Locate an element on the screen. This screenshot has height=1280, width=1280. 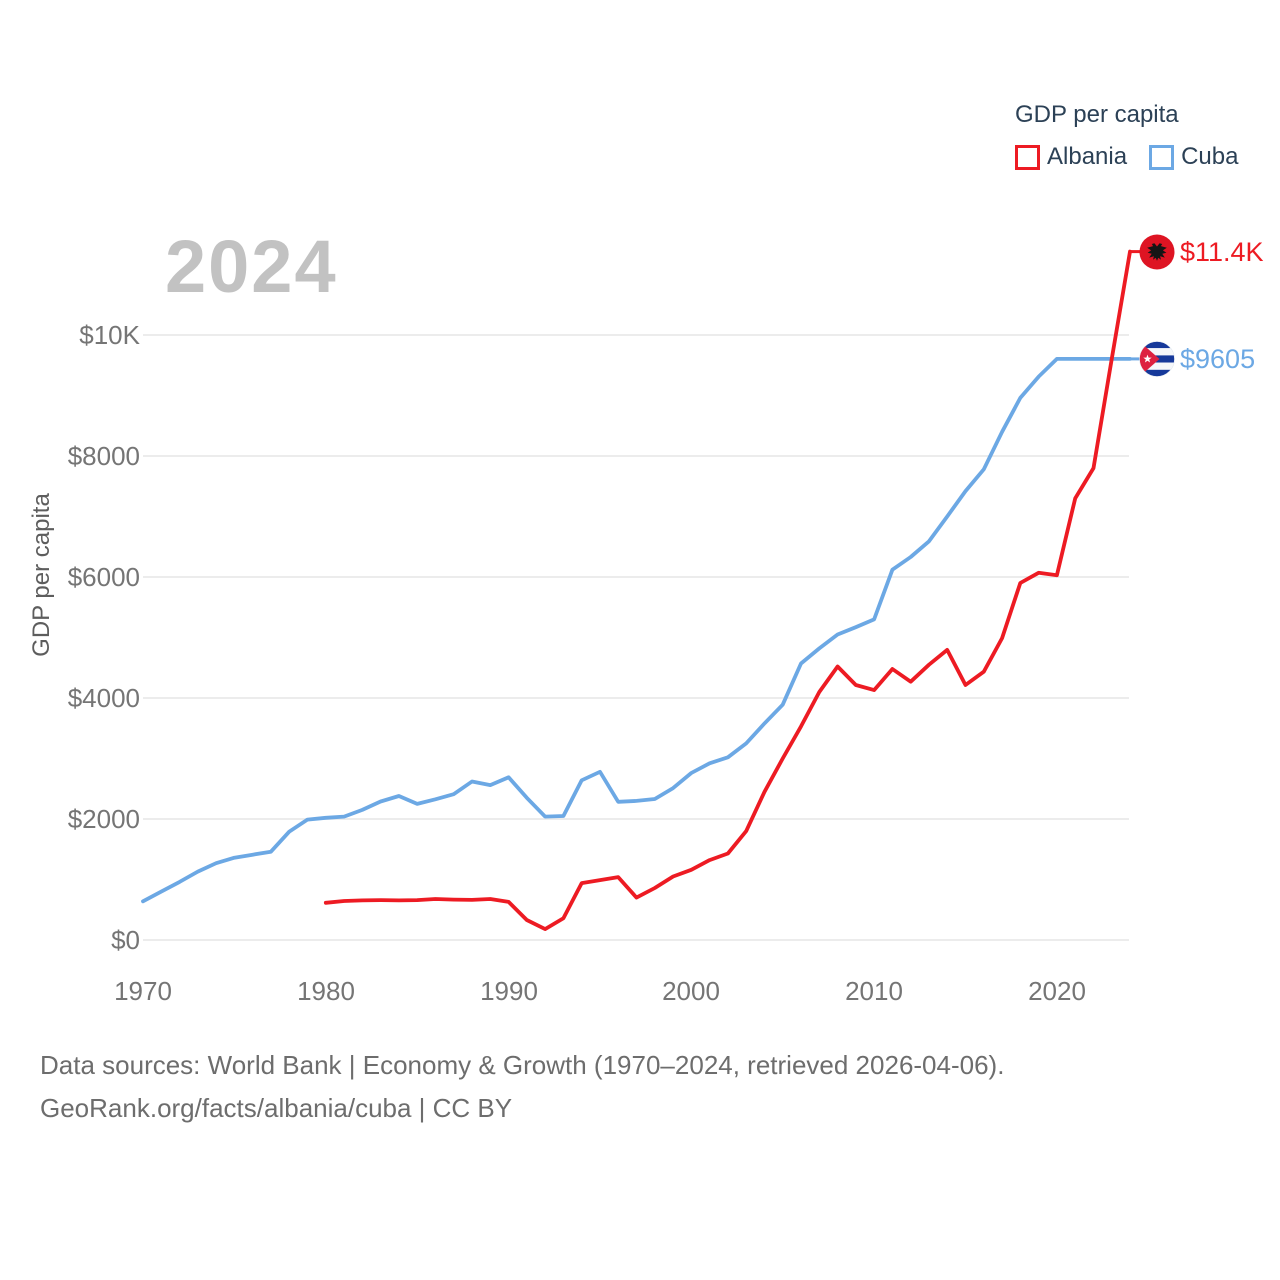
legend-label: Cuba is located at coordinates (1210, 156).